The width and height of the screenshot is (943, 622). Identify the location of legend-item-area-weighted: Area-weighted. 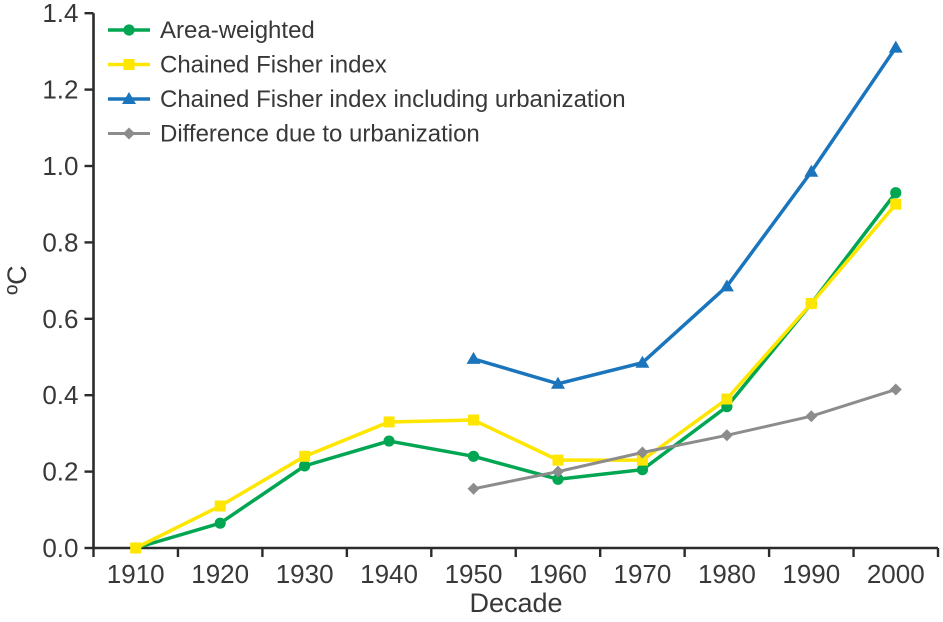
(211, 30).